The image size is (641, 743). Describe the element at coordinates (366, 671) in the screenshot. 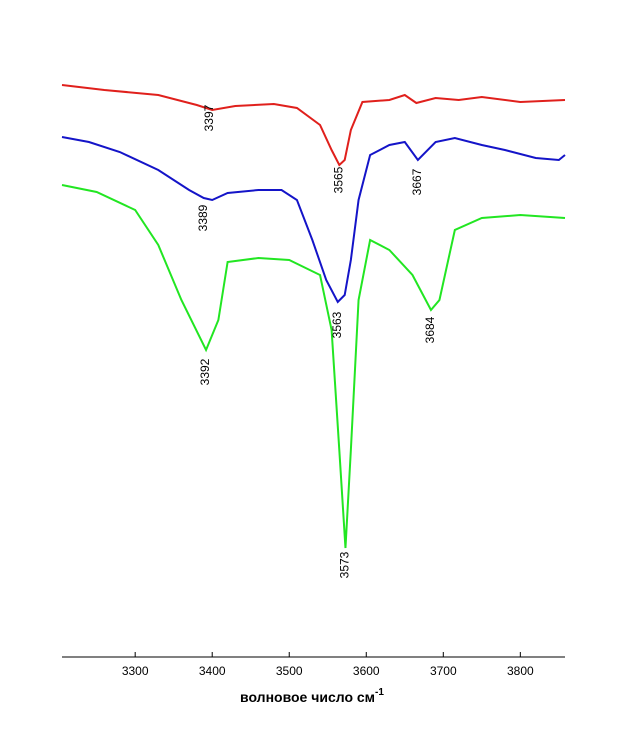

I see `x-tick-label: 3600` at that location.